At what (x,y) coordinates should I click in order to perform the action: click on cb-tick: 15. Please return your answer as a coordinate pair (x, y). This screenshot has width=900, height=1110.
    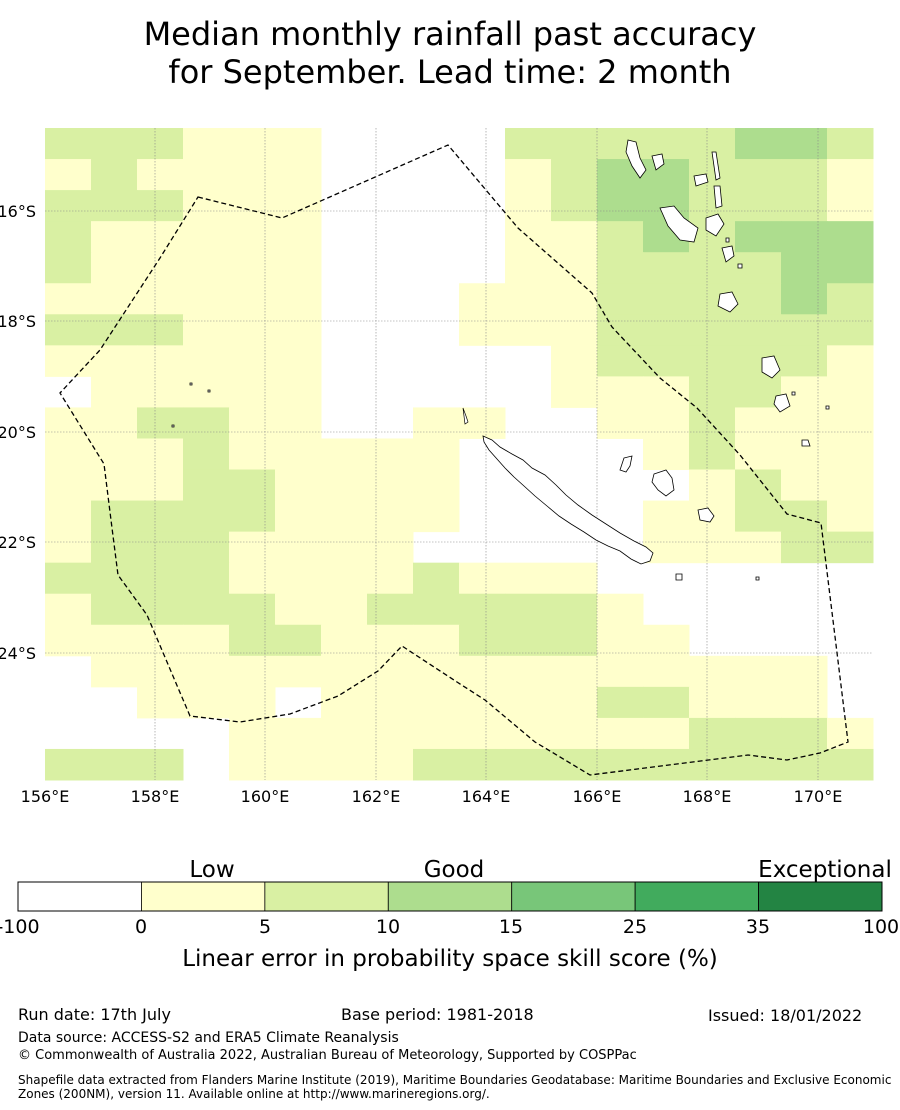
    Looking at the image, I should click on (511, 927).